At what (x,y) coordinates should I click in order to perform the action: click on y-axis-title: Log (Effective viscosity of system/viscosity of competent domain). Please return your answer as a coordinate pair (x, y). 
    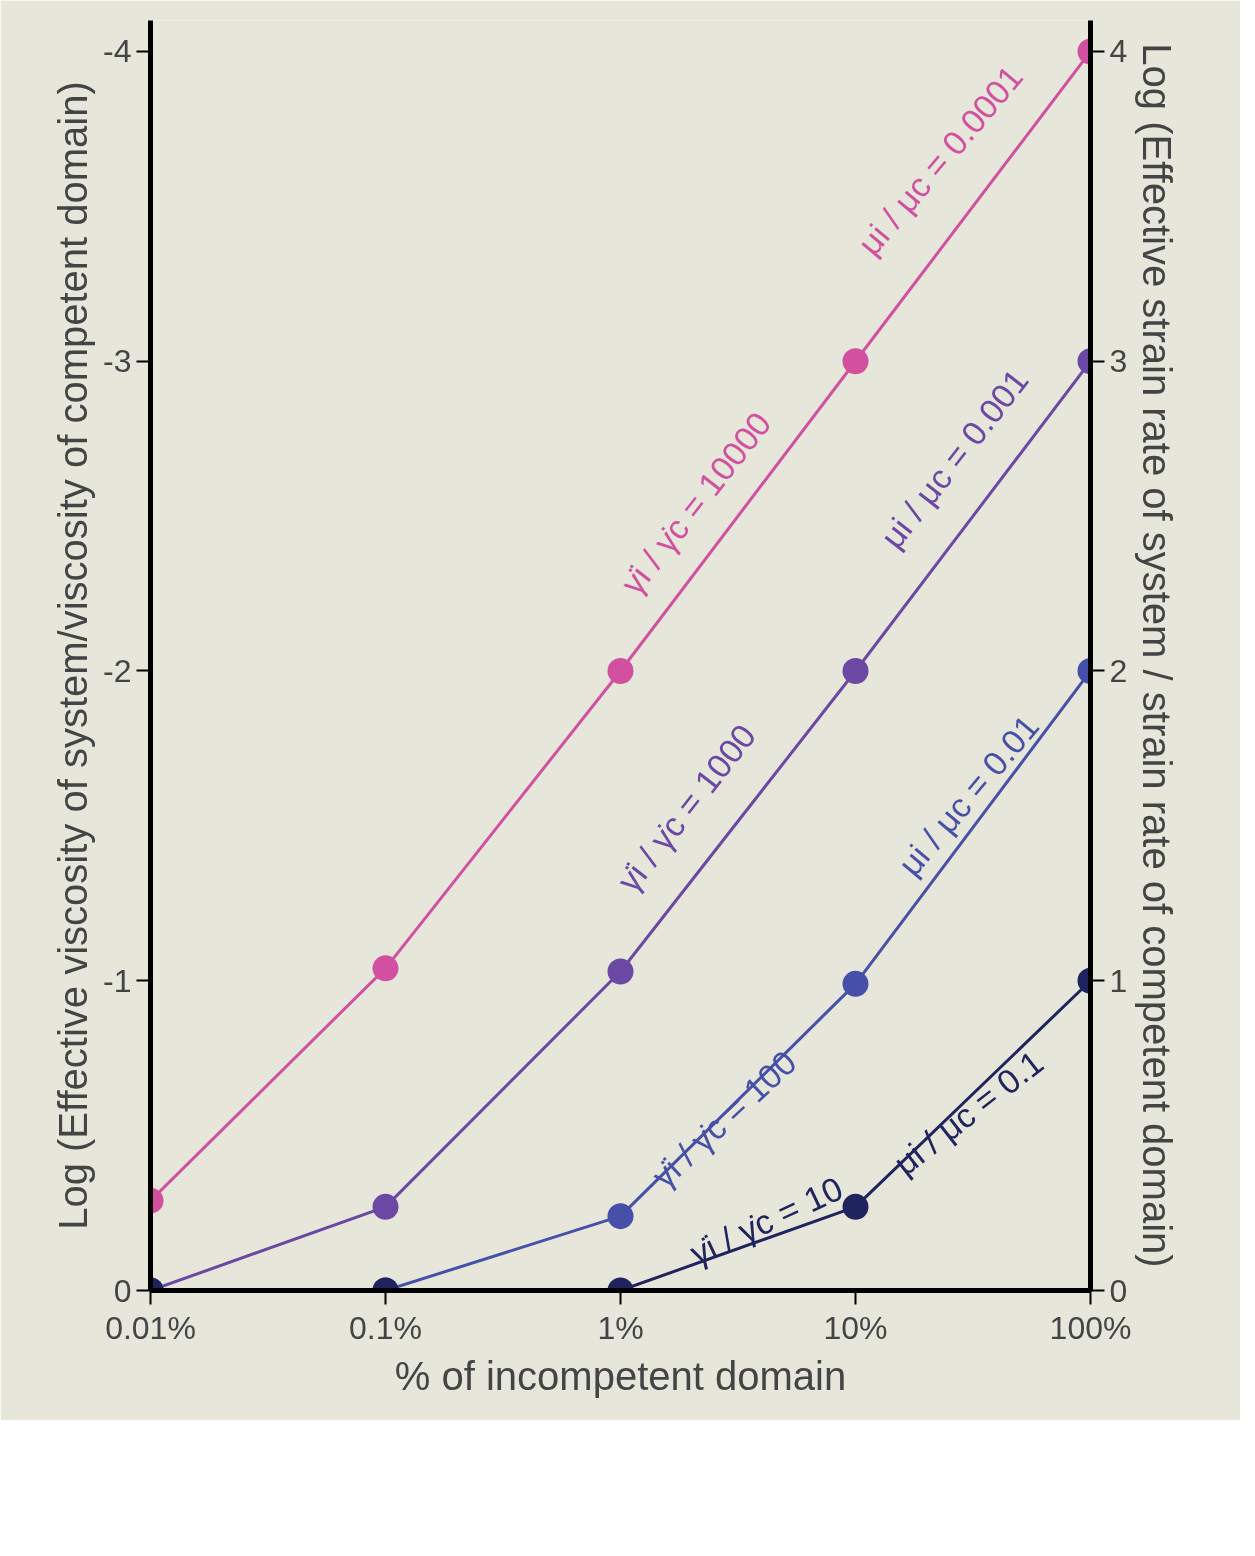
    Looking at the image, I should click on (73, 655).